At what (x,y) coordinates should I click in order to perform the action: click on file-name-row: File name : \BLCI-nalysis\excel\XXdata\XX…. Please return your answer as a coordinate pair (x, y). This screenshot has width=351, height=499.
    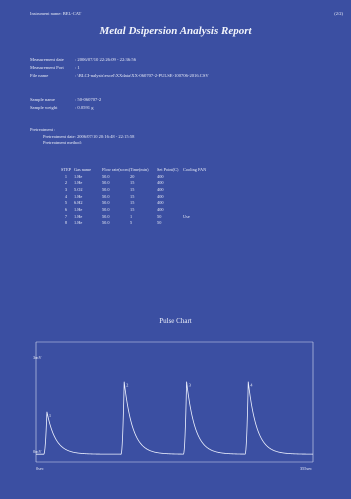
    Looking at the image, I should click on (119, 76).